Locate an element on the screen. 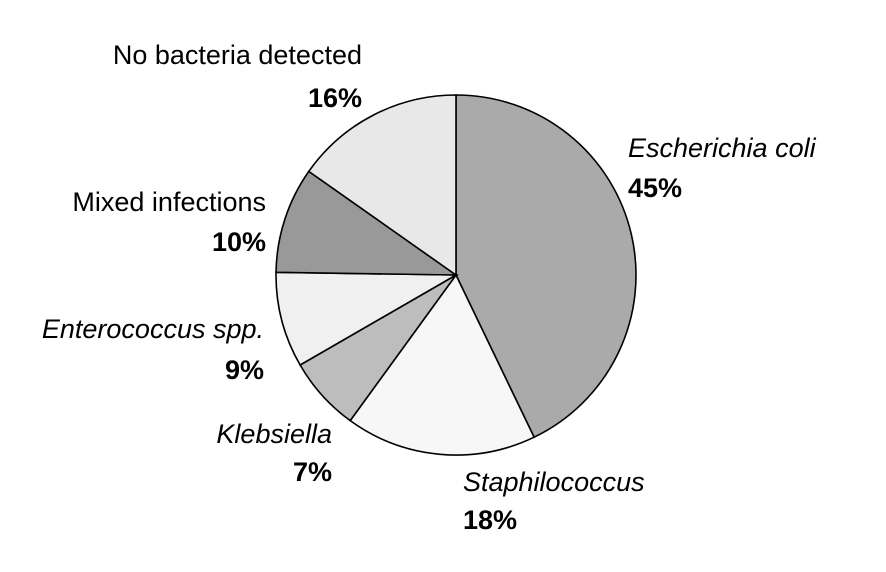 The width and height of the screenshot is (886, 572). value-label: 45% is located at coordinates (655, 188).